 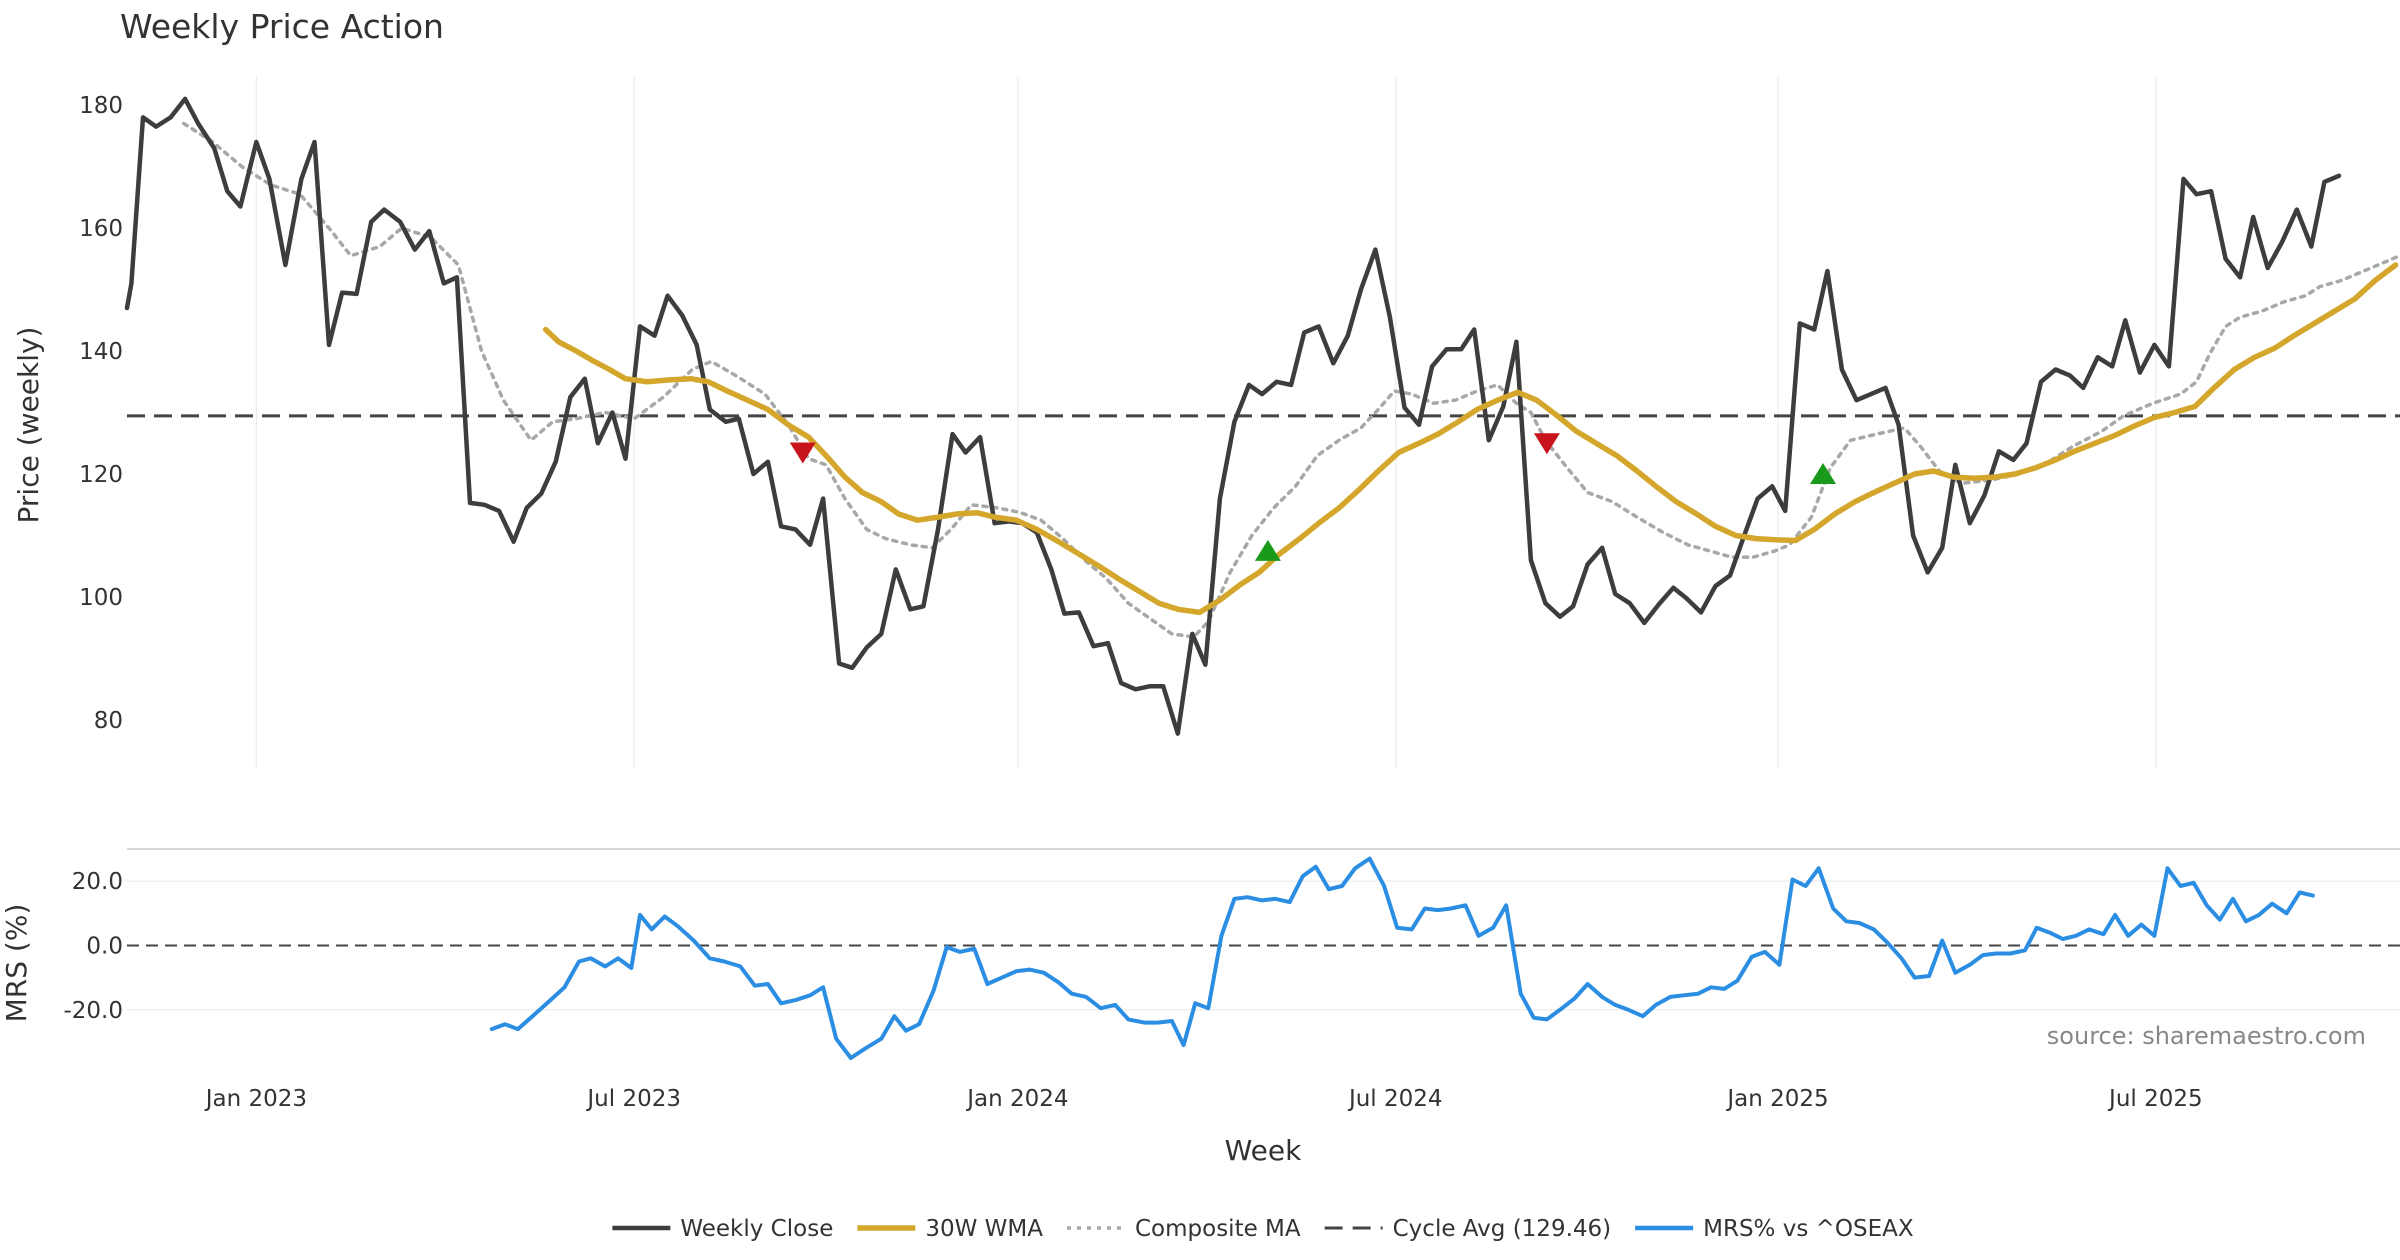 What do you see at coordinates (104, 946) in the screenshot?
I see `mrs-y-tick-label: 0.0` at bounding box center [104, 946].